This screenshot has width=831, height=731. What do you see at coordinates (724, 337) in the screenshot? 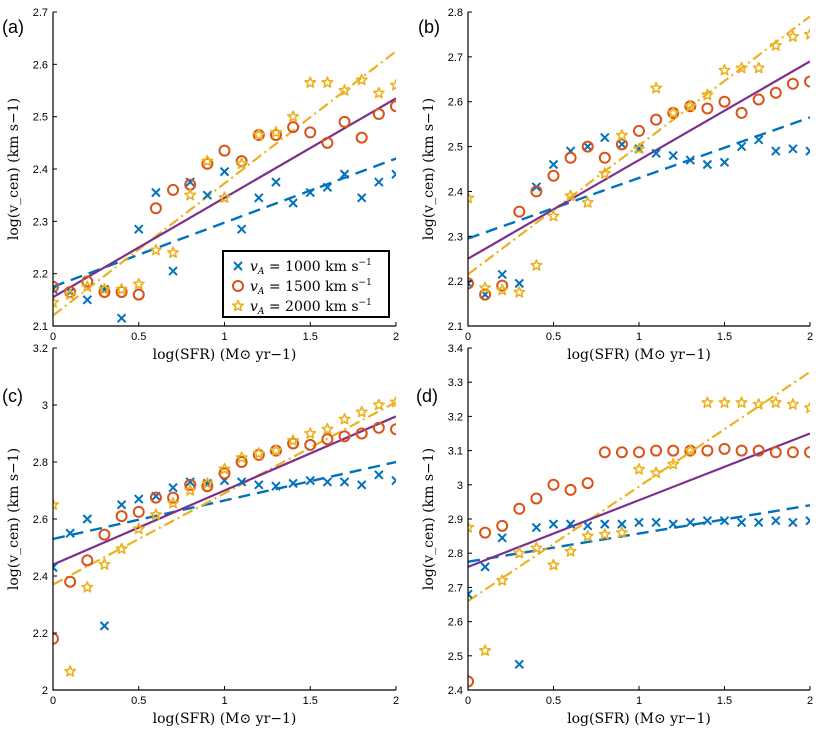
I see `x-tick-label: 1.5` at bounding box center [724, 337].